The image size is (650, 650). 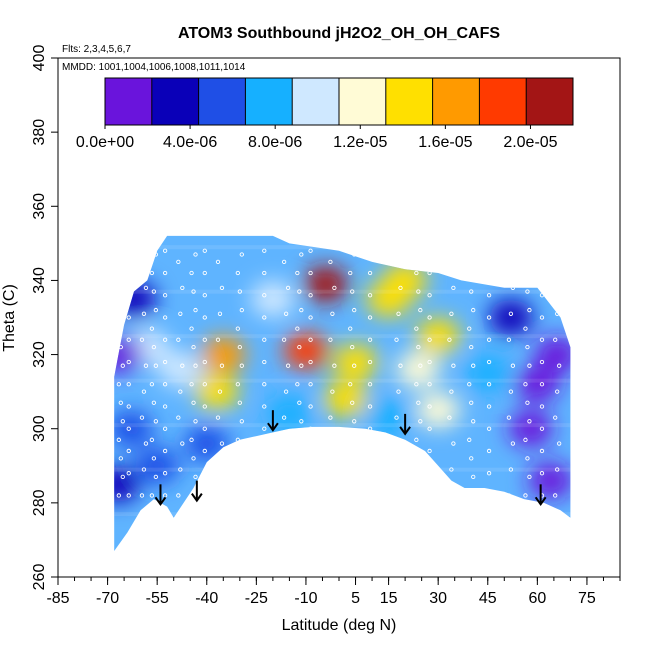 I want to click on x-tick-label: 75, so click(x=587, y=598).